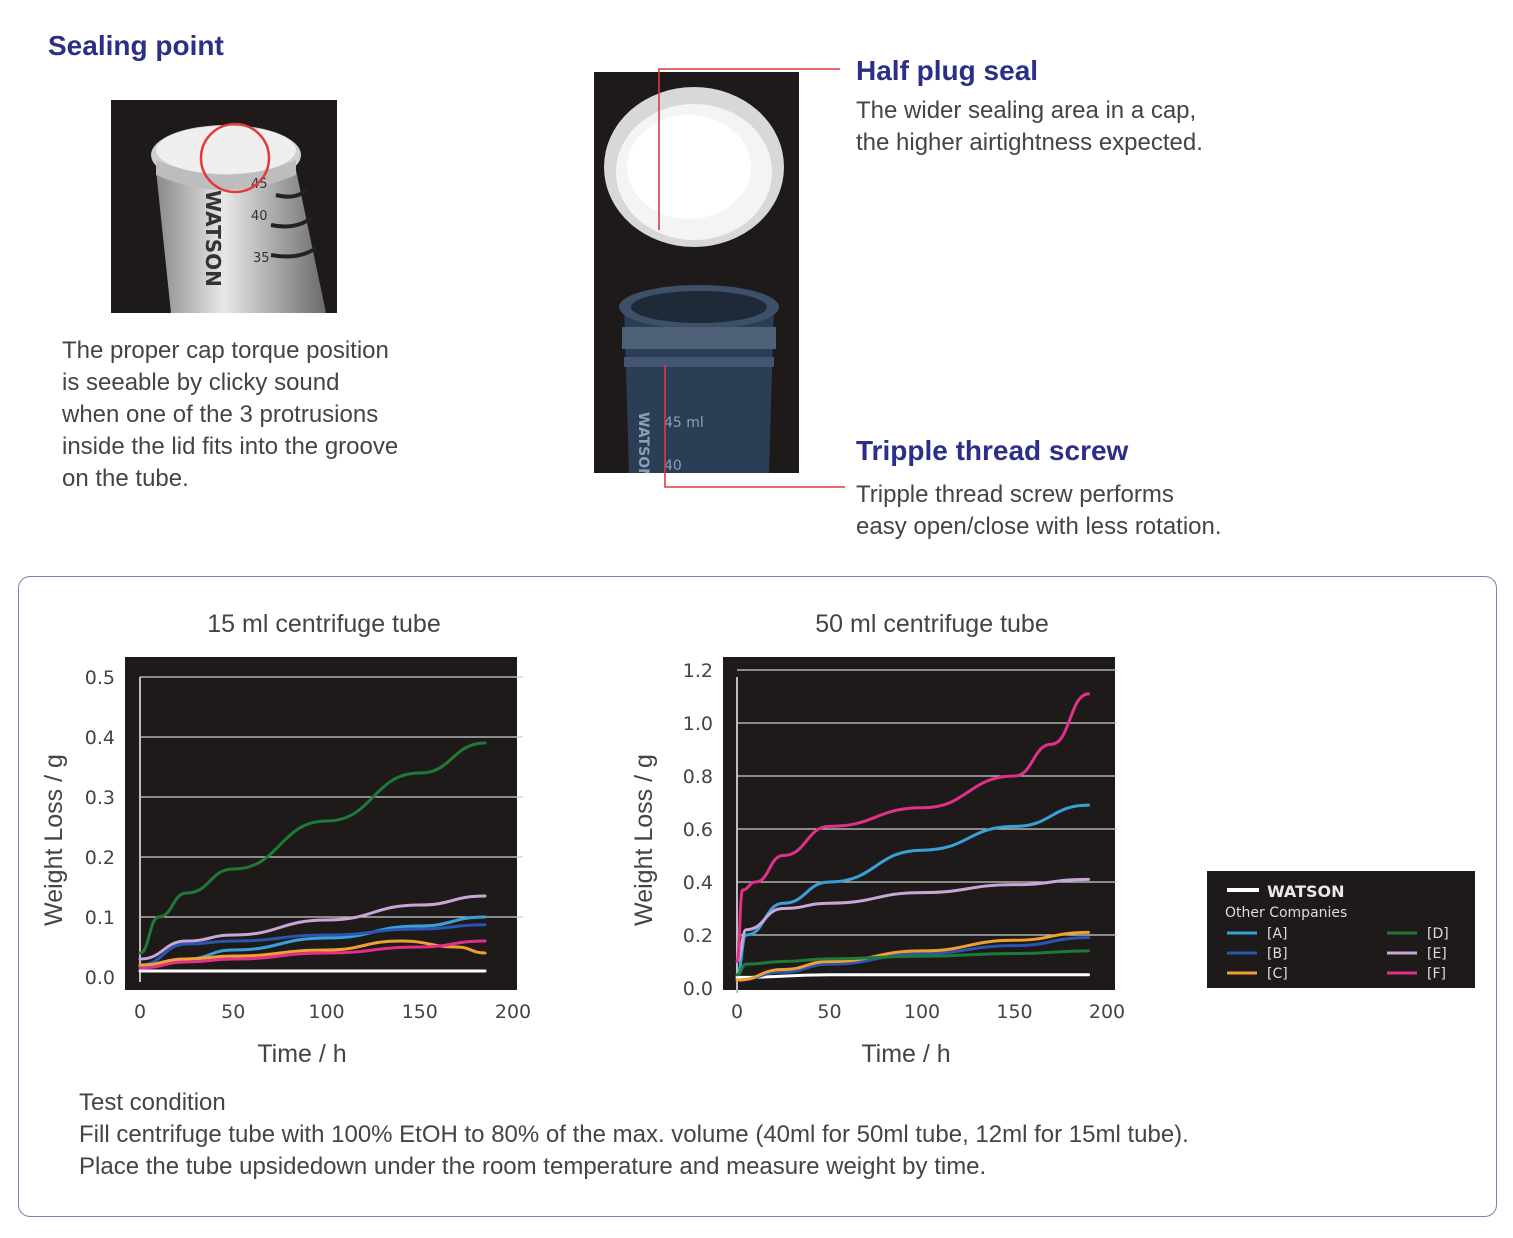 Image resolution: width=1513 pixels, height=1238 pixels. Describe the element at coordinates (261, 258) in the screenshot. I see `mark-35: 35` at that location.